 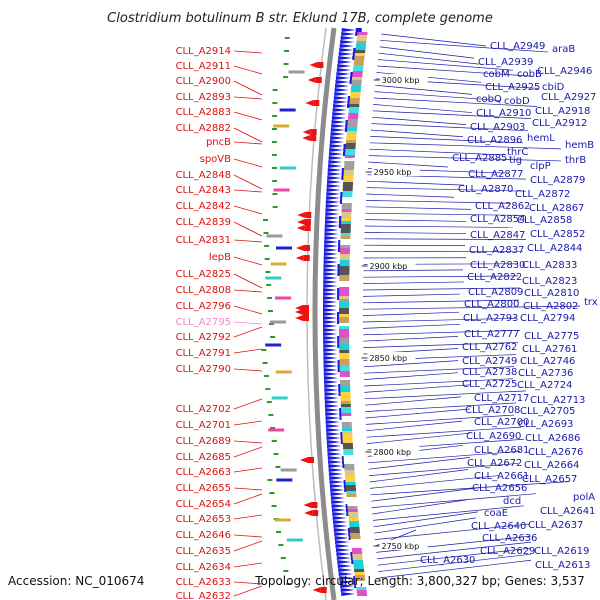 What do you see at coordinates (489, 99) in the screenshot?
I see `right-gene-label: cobQ` at bounding box center [489, 99].